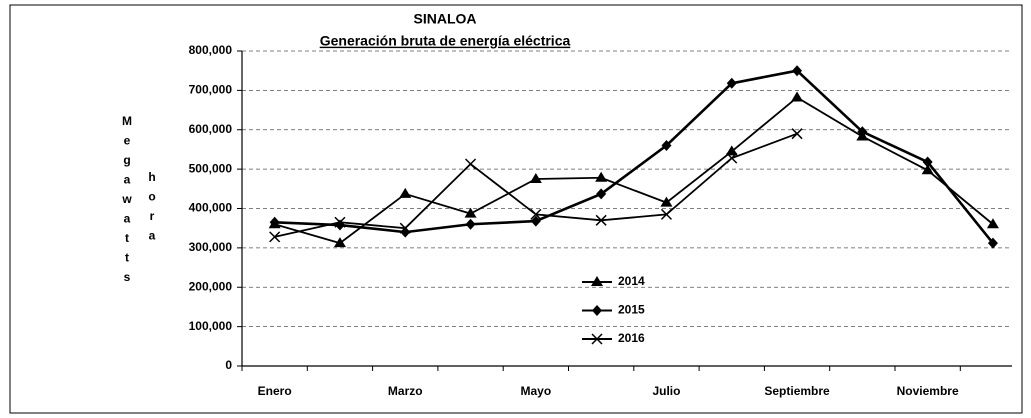 This screenshot has width=1031, height=418. What do you see at coordinates (211, 286) in the screenshot?
I see `y-tick-label: 200,000` at bounding box center [211, 286].